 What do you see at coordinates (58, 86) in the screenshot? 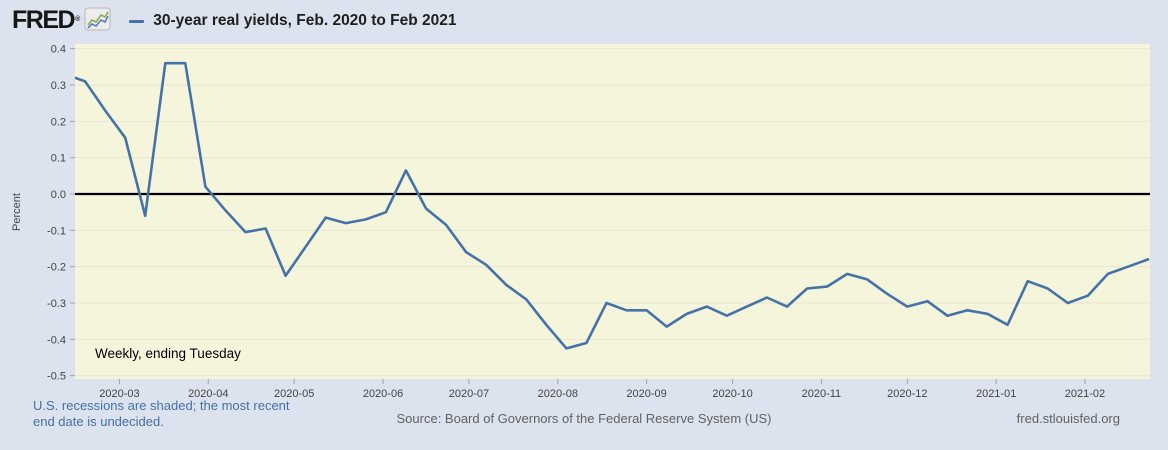
I see `y-tick-label: 0.3` at bounding box center [58, 86].